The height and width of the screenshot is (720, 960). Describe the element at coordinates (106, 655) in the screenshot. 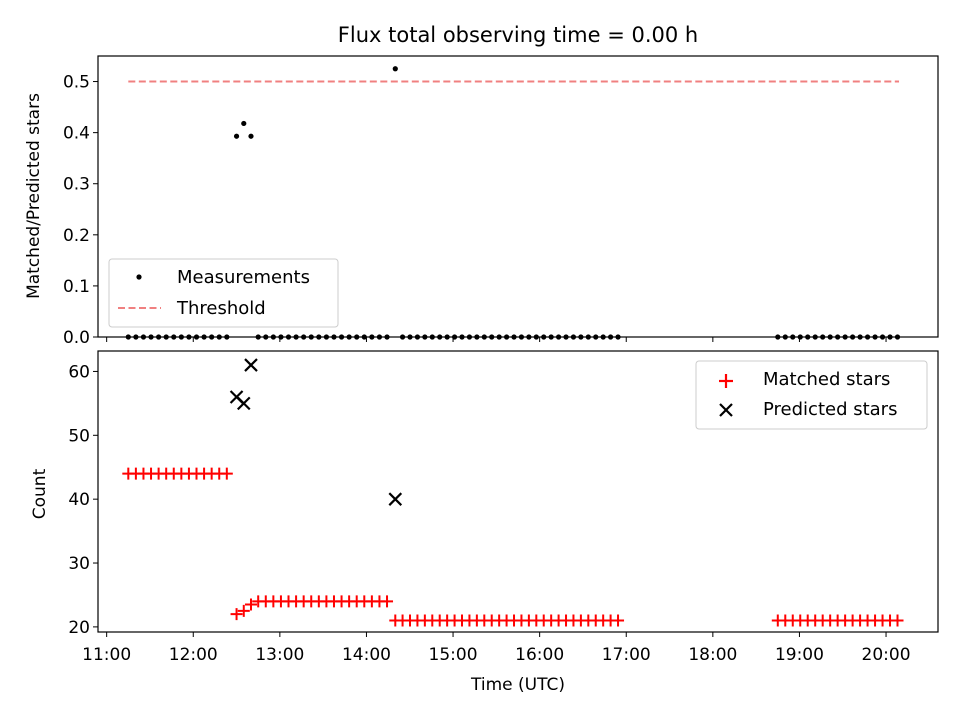

I see `x-tick-label: 11:00` at that location.